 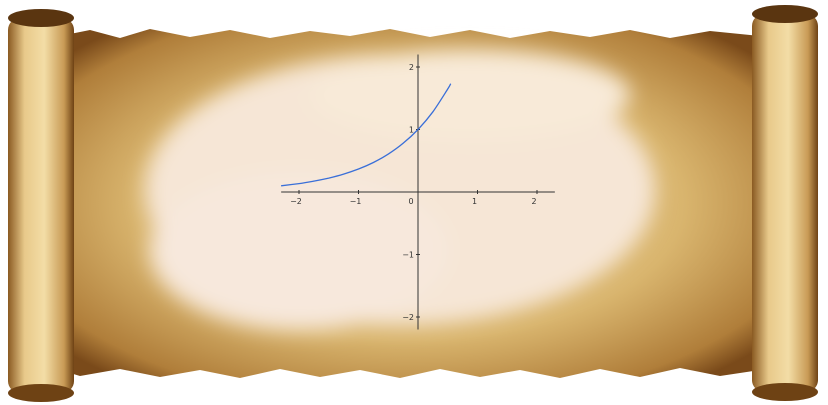 What do you see at coordinates (366, 135) in the screenshot?
I see `series-line` at bounding box center [366, 135].